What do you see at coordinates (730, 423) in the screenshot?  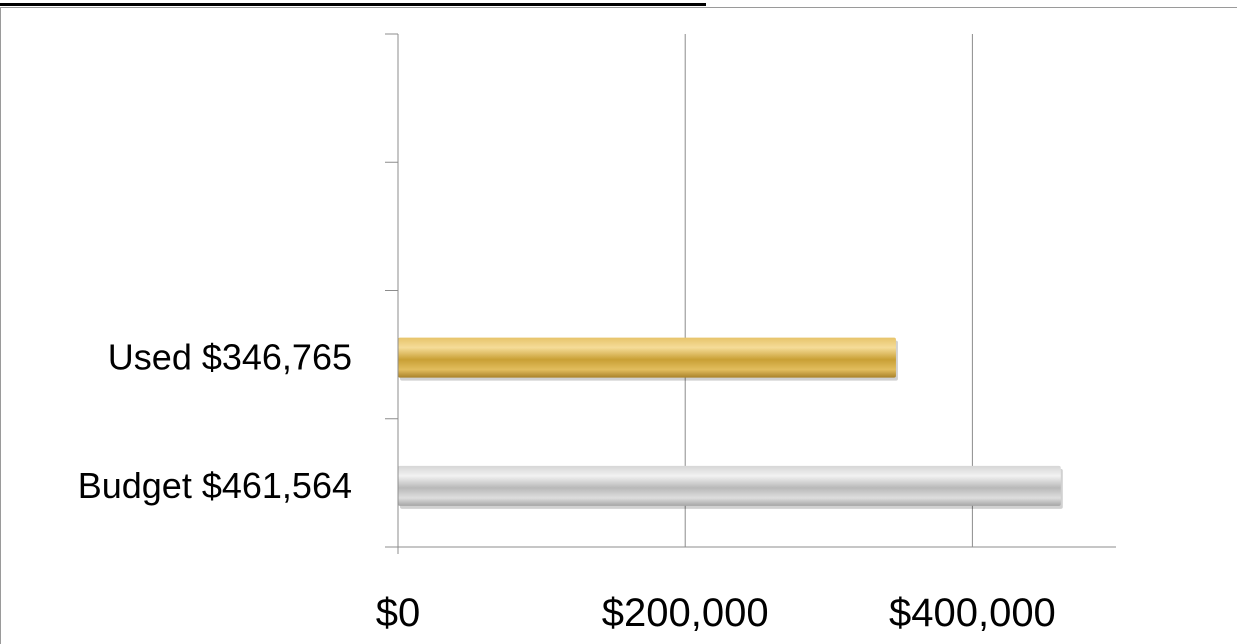 I see `bars` at bounding box center [730, 423].